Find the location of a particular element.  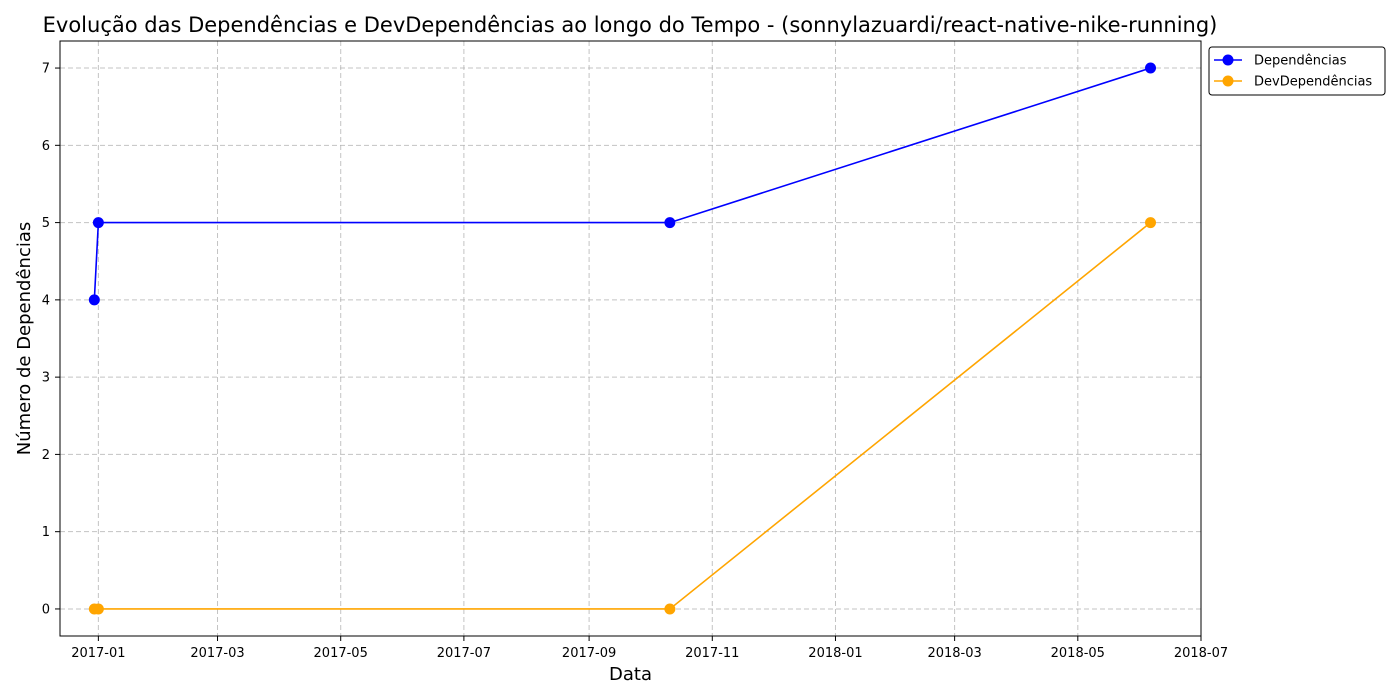

legend: Dependências DevDependências is located at coordinates (1297, 71).